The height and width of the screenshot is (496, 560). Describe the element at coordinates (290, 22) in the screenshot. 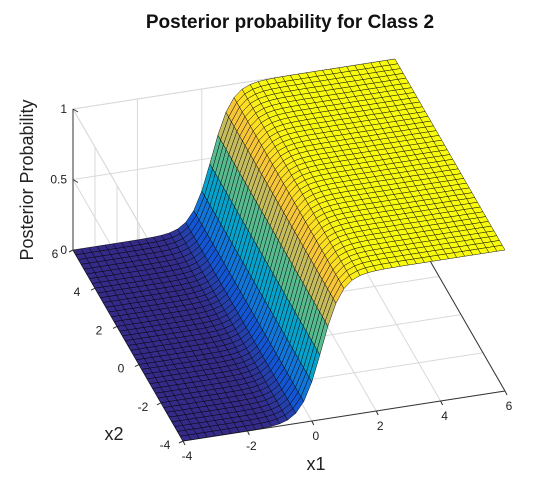

I see `chart-title: Posterior probability for Class 2` at that location.